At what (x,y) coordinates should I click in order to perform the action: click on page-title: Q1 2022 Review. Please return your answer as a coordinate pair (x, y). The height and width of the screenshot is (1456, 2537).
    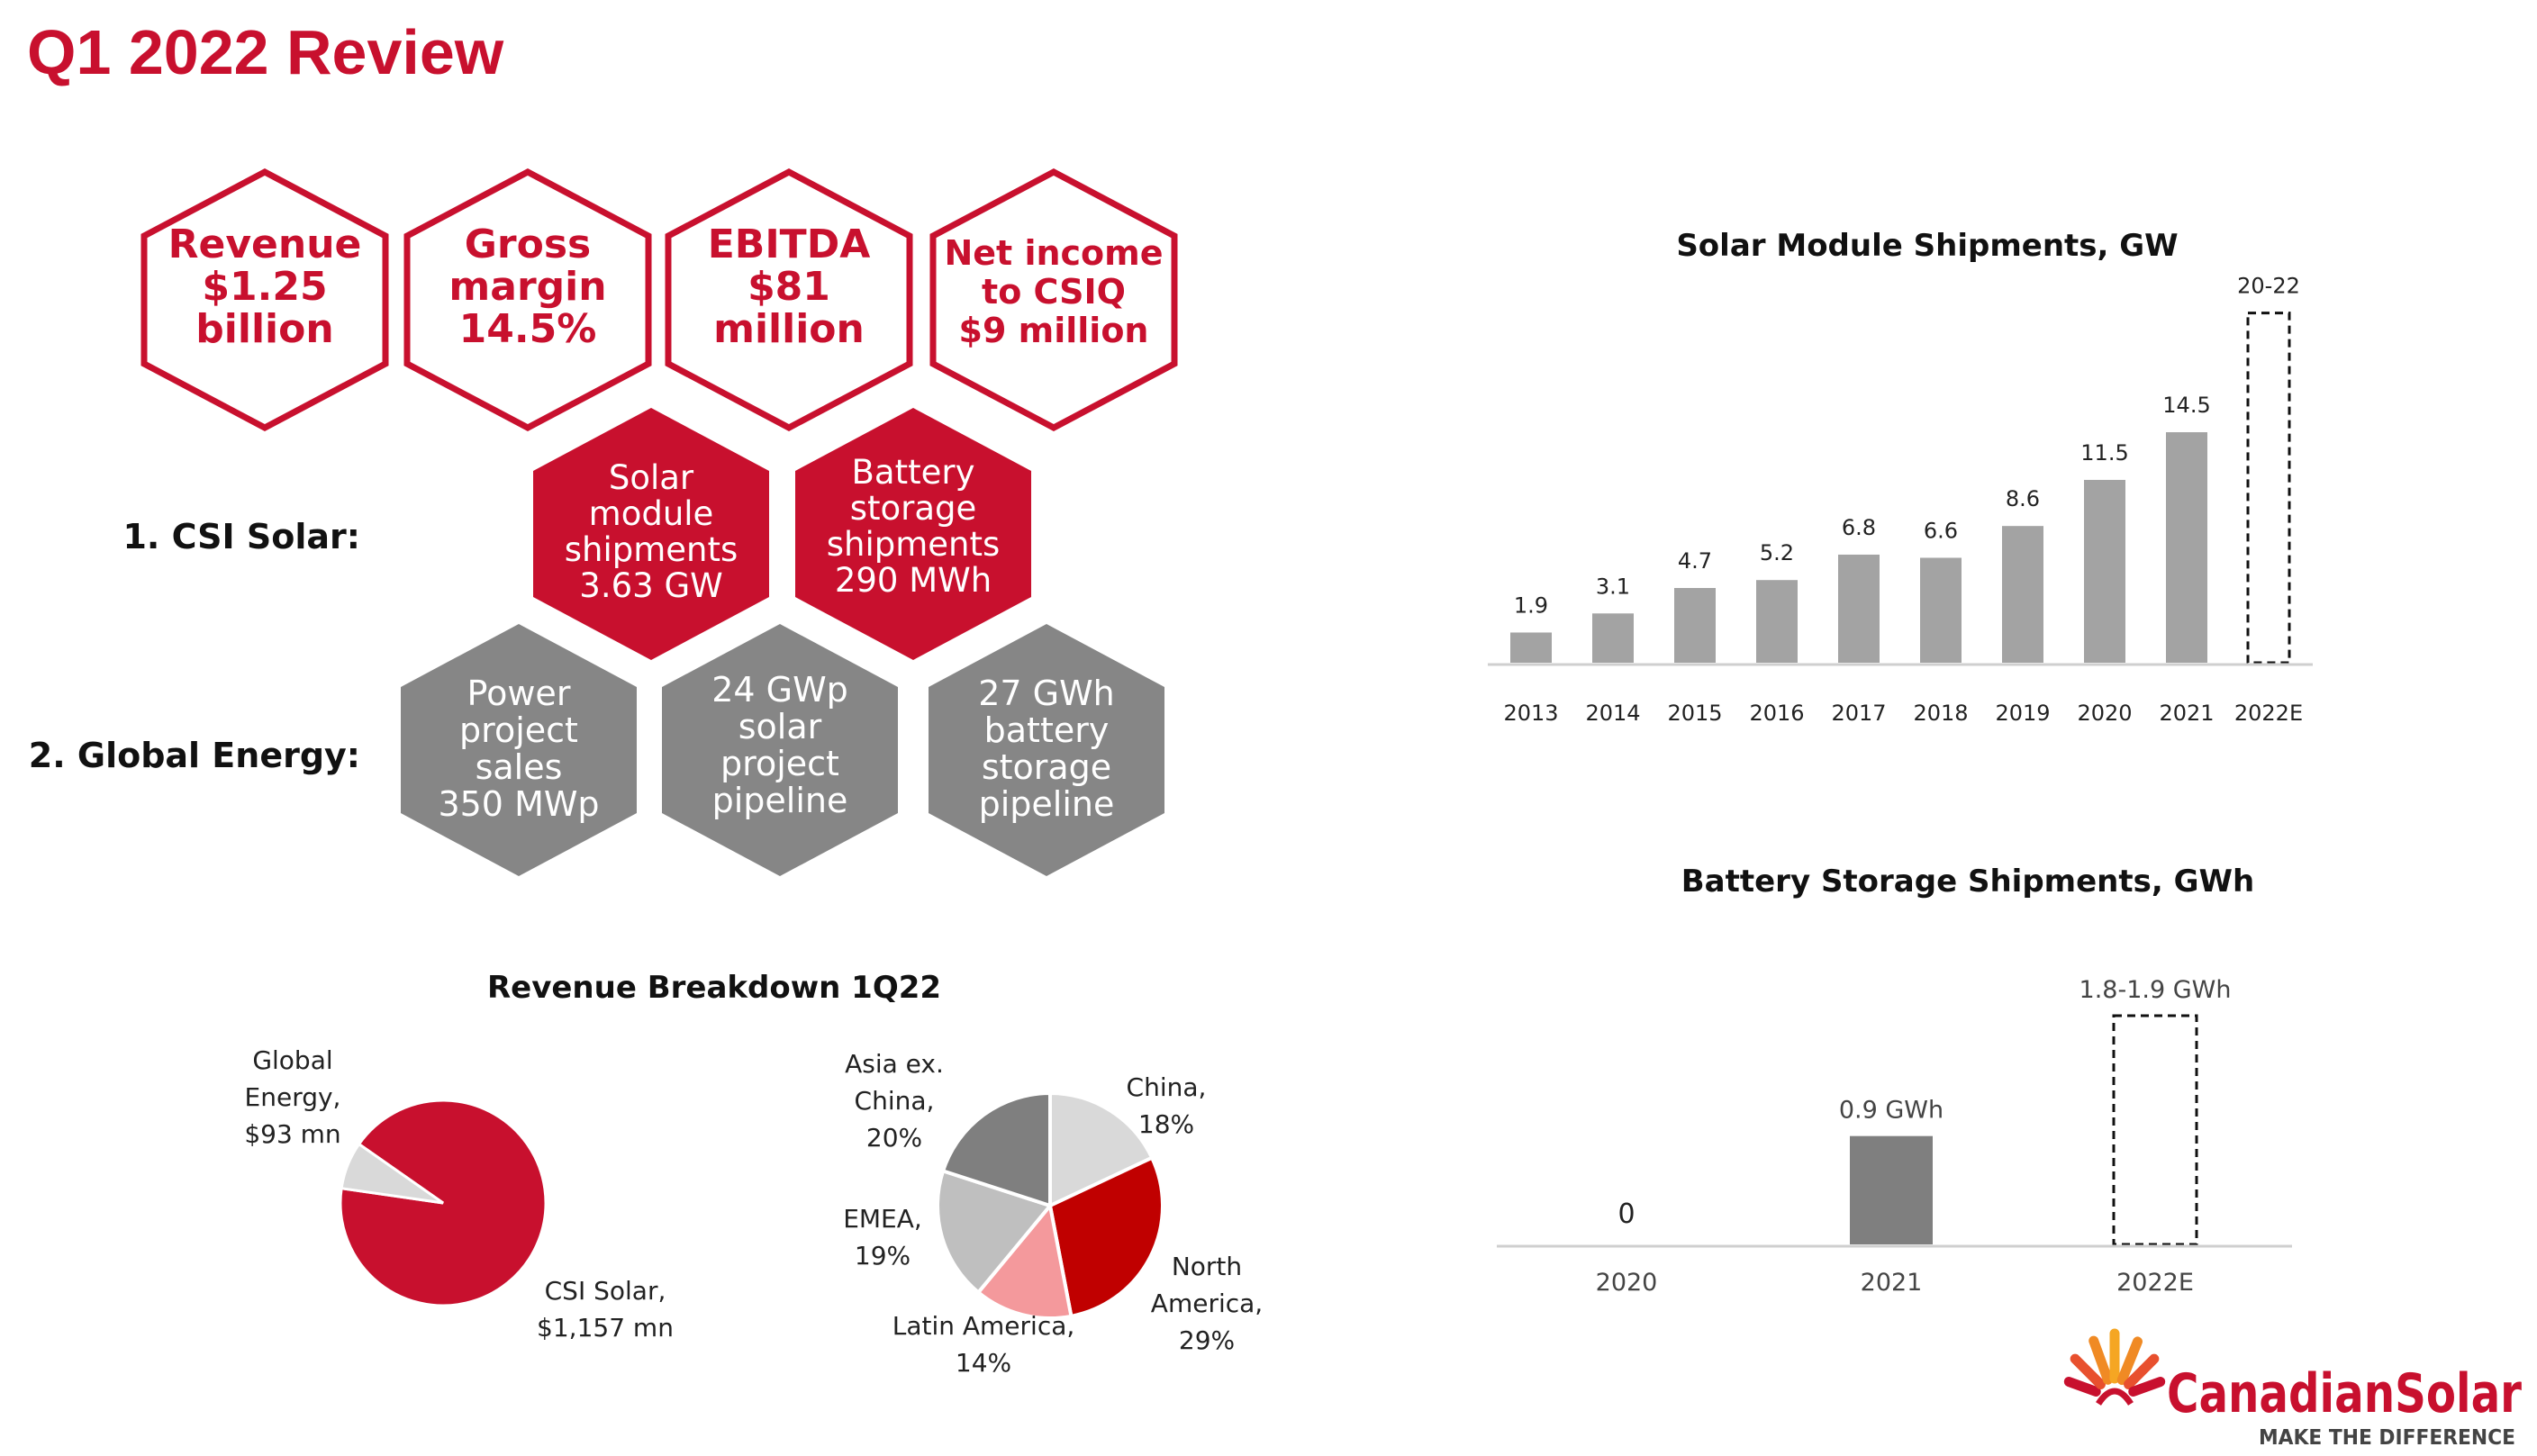
    Looking at the image, I should click on (265, 52).